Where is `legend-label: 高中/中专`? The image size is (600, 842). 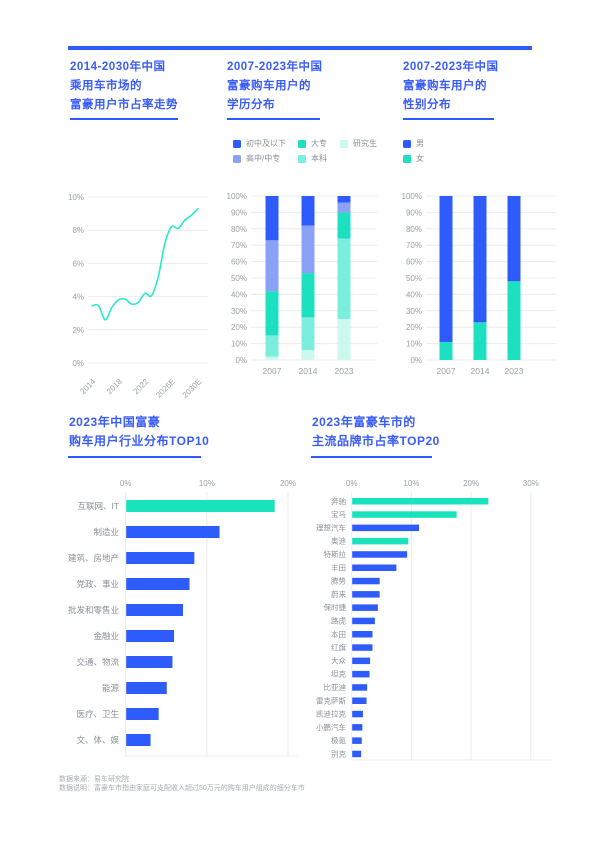
legend-label: 高中/中专 is located at coordinates (263, 158).